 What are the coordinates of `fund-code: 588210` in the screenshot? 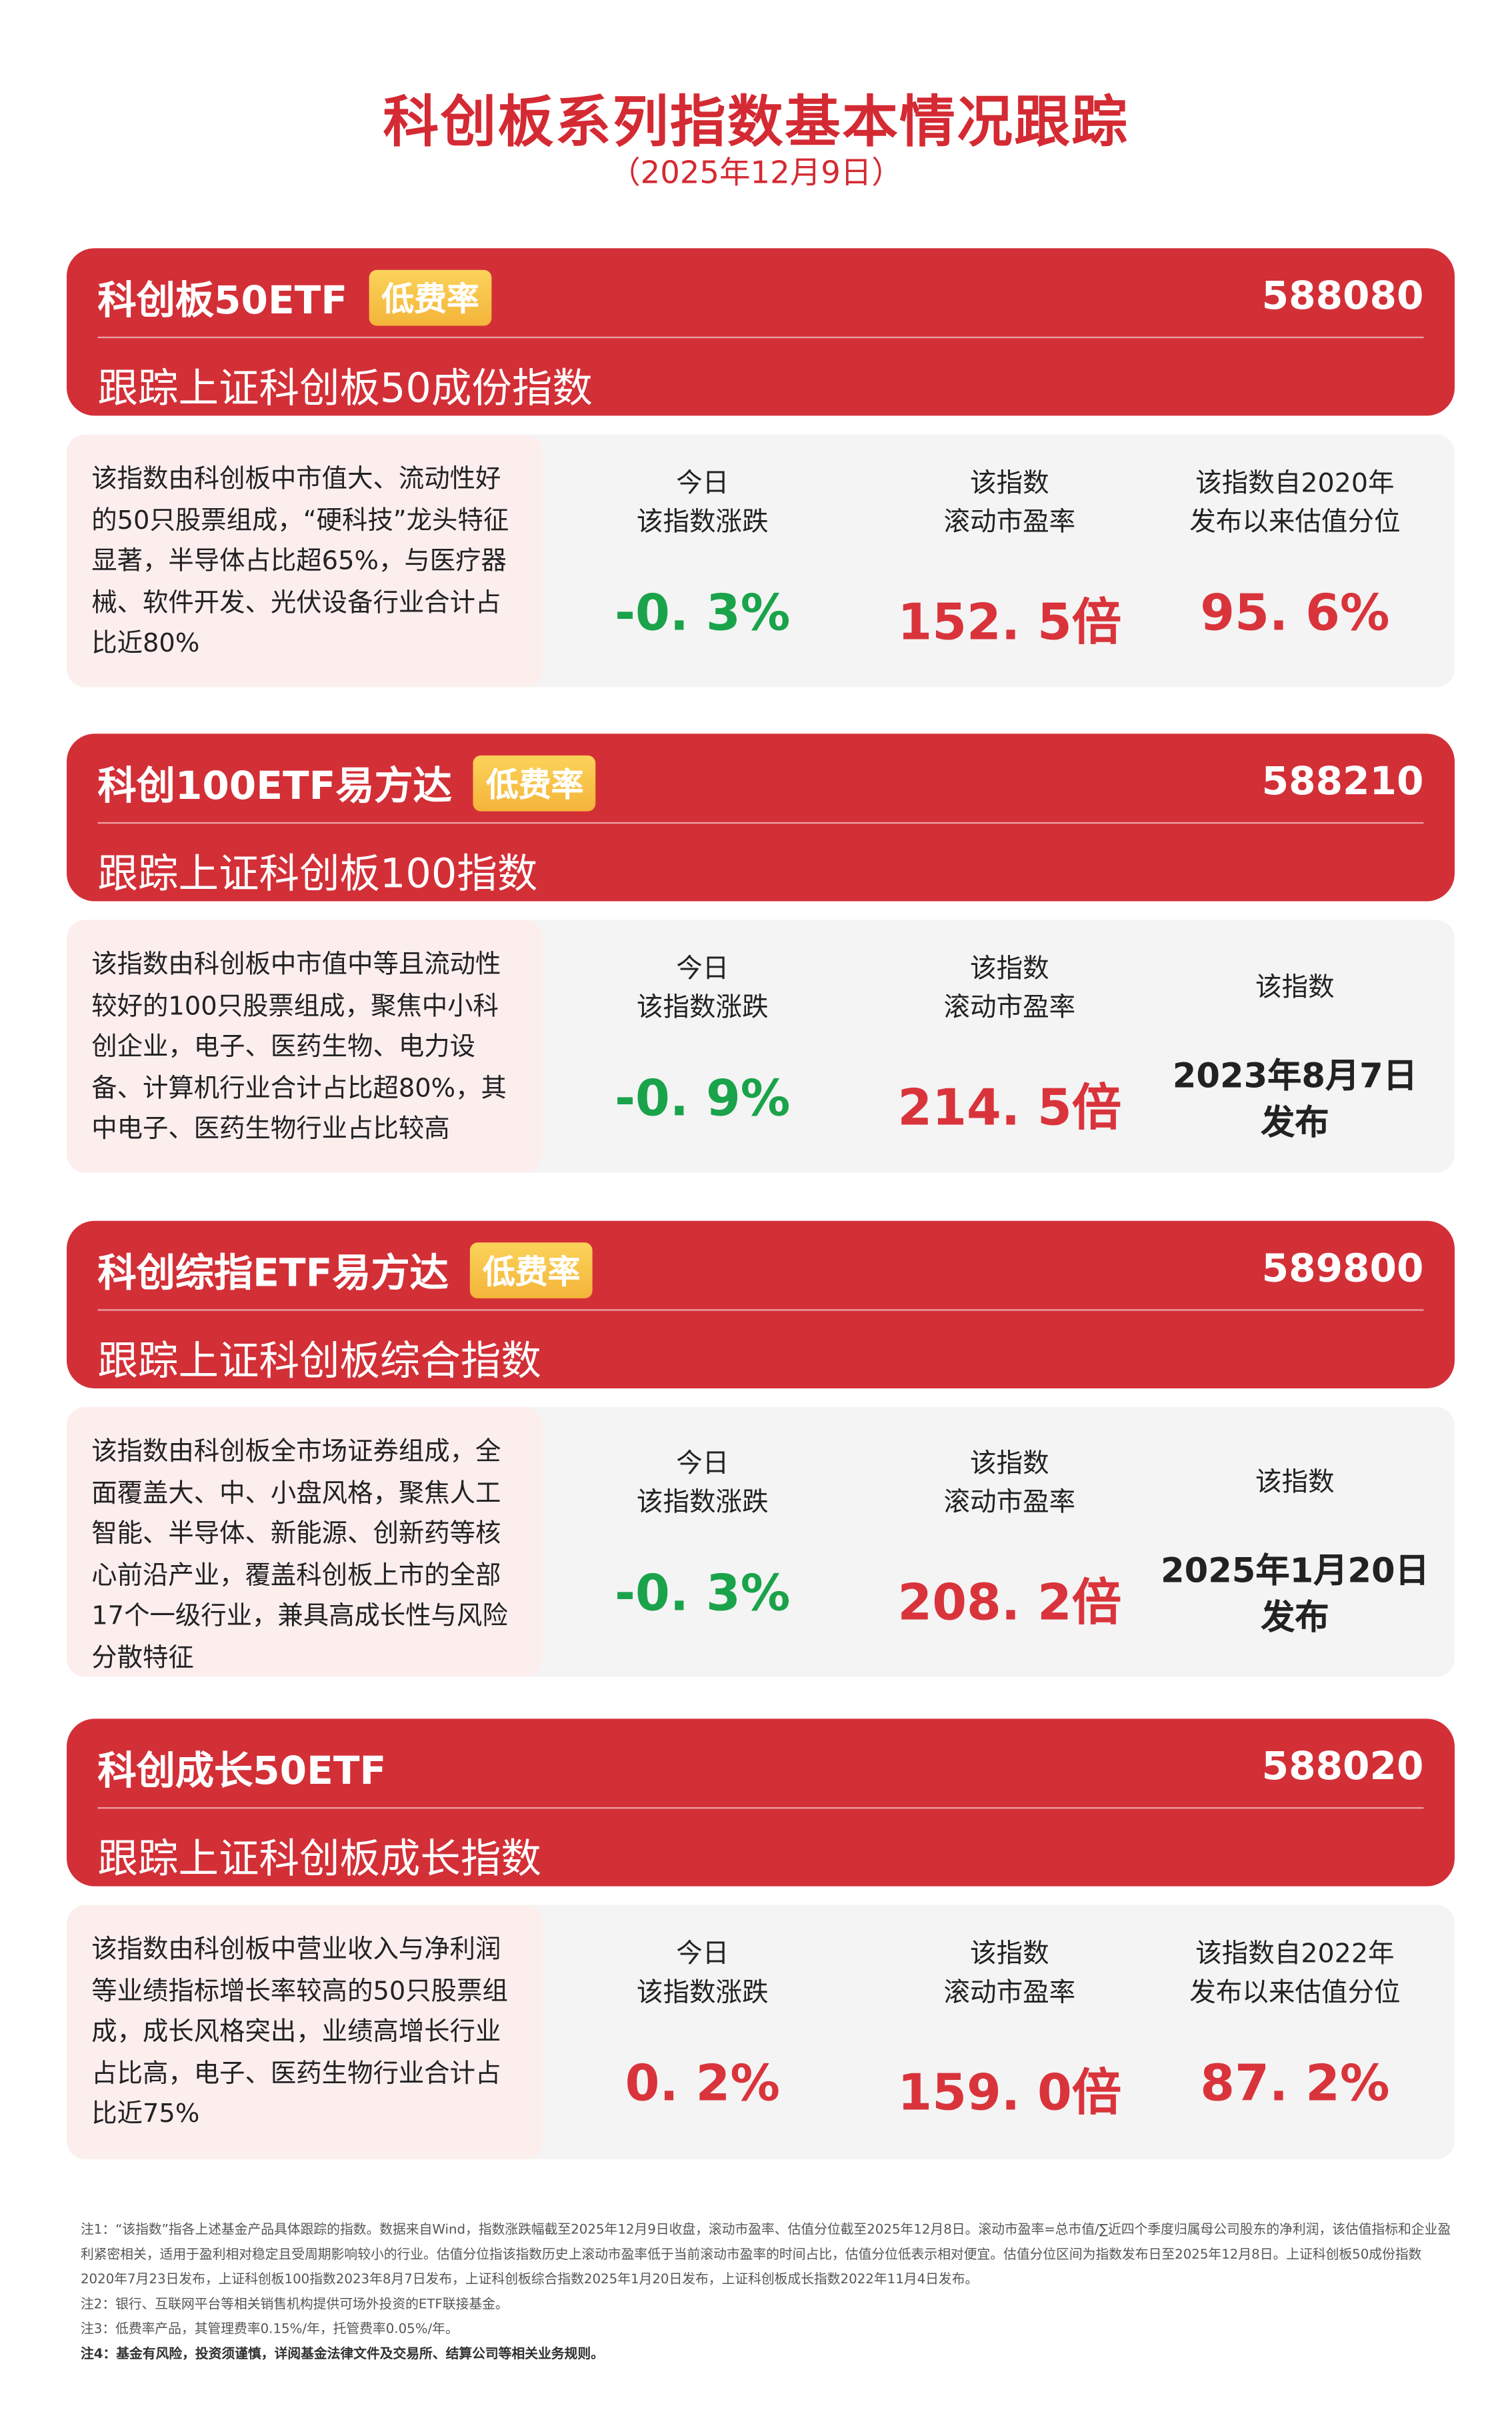 It's located at (1342, 781).